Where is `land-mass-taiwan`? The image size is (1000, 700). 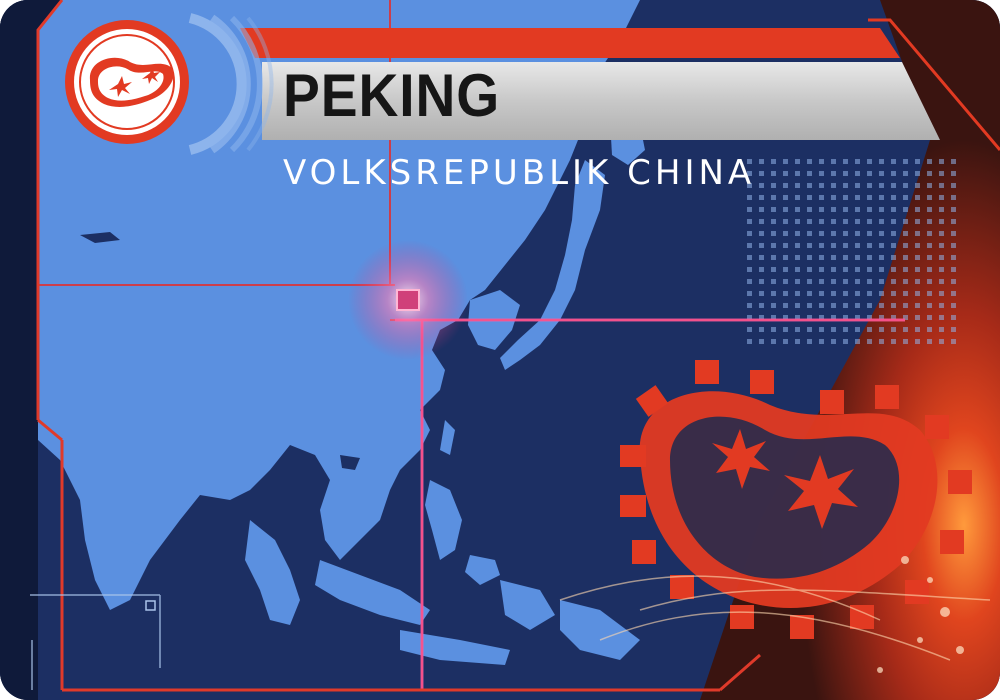 land-mass-taiwan is located at coordinates (447, 437).